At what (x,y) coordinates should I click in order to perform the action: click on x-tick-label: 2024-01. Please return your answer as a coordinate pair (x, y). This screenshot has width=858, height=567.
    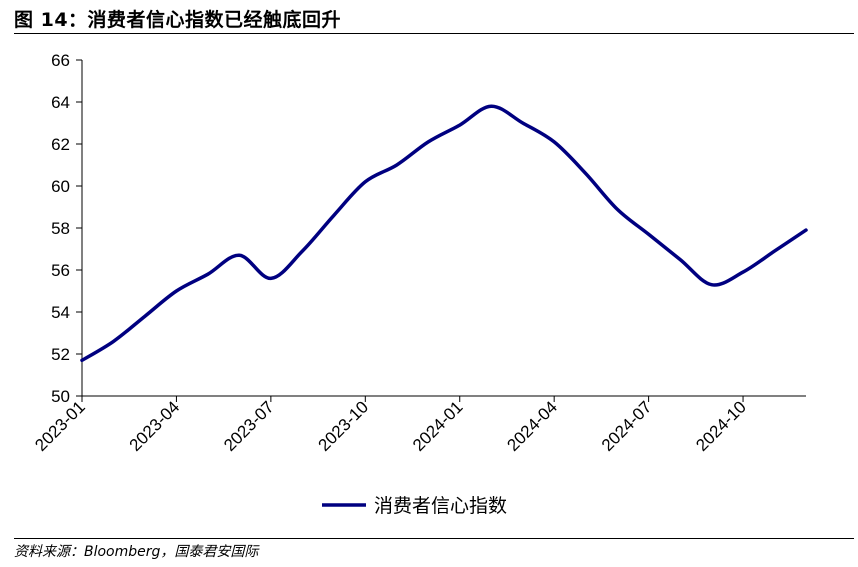
    Looking at the image, I should click on (438, 426).